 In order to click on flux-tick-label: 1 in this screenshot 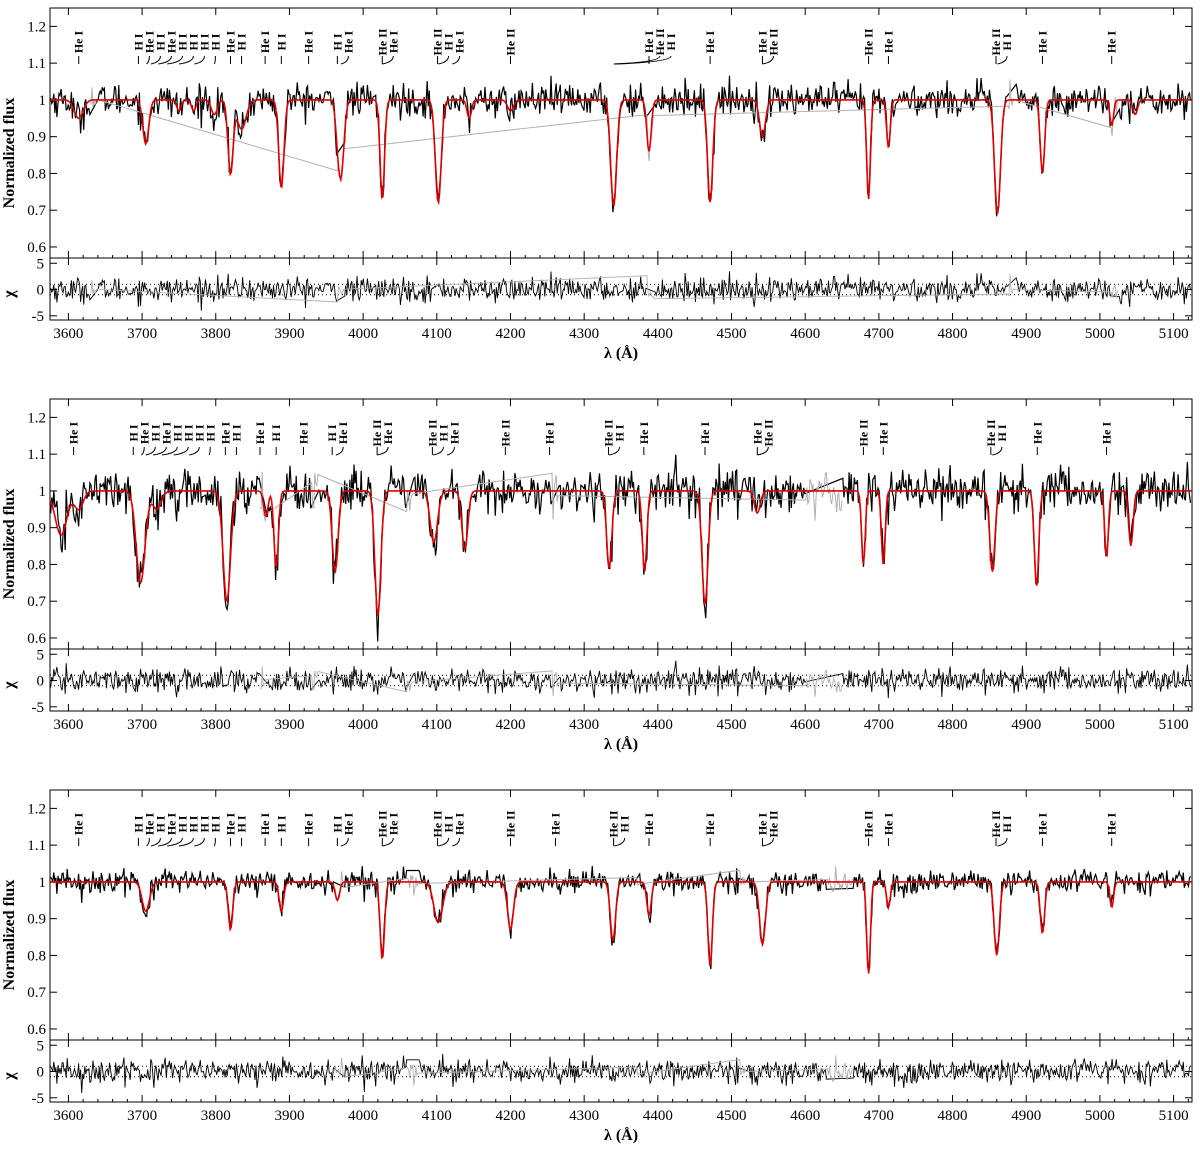, I will do `click(43, 883)`.